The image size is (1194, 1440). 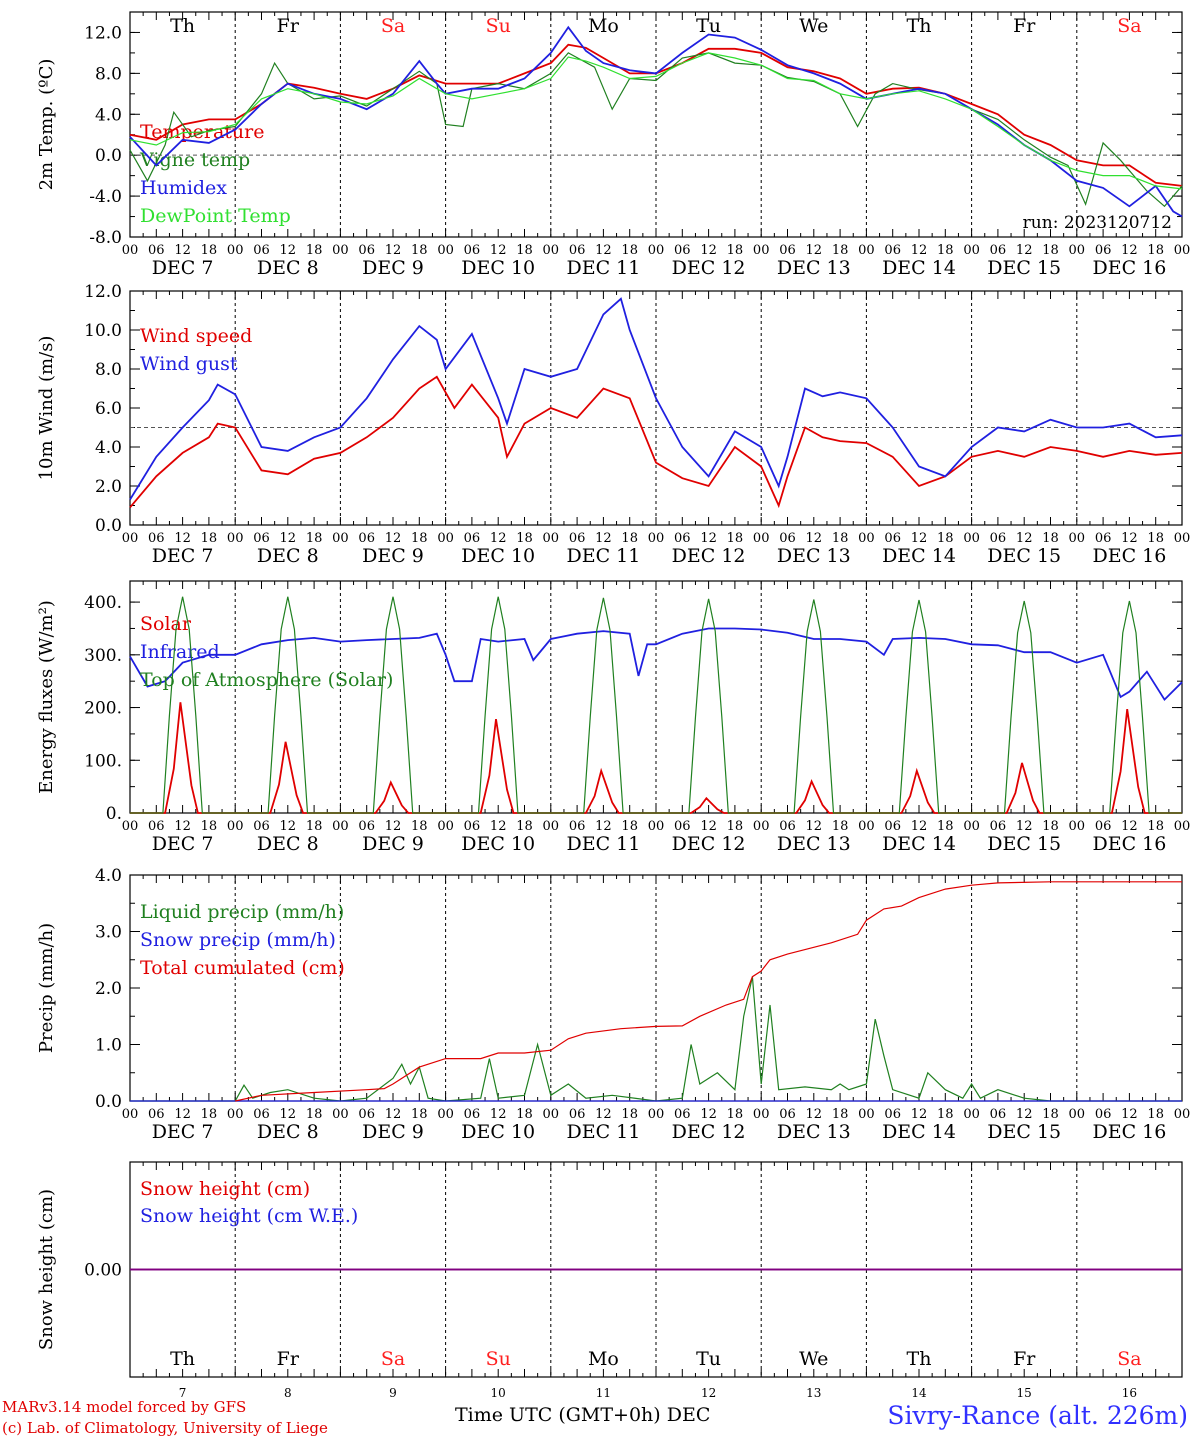 I want to click on wind-series-line, so click(x=656, y=442).